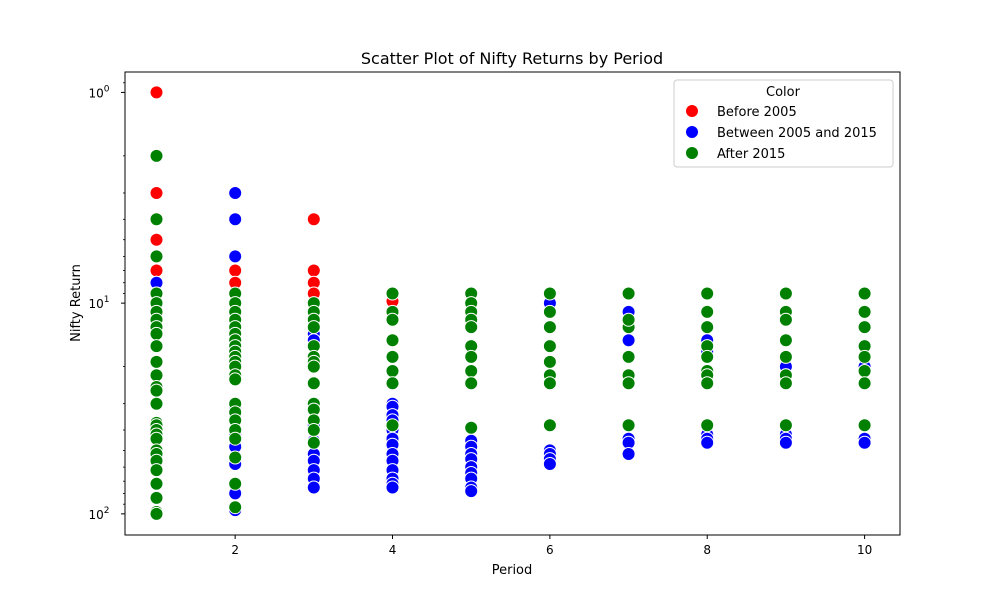  Describe the element at coordinates (797, 133) in the screenshot. I see `legend-label: Between 2005 and 2015` at that location.